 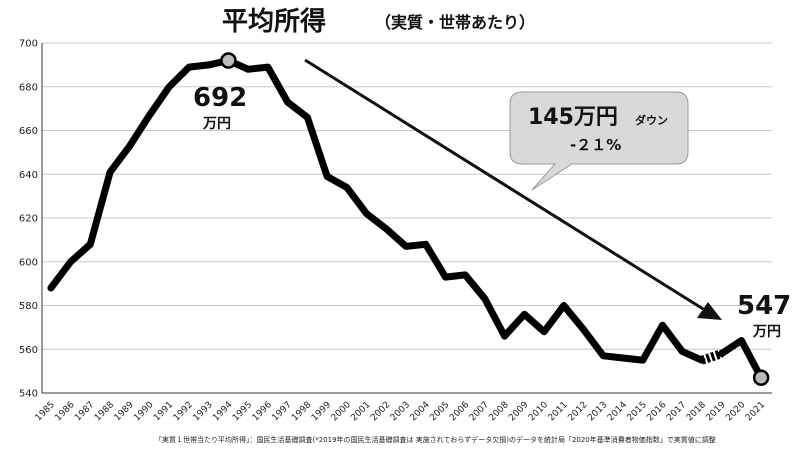 What do you see at coordinates (341, 411) in the screenshot?
I see `x-tick-label: 2000` at bounding box center [341, 411].